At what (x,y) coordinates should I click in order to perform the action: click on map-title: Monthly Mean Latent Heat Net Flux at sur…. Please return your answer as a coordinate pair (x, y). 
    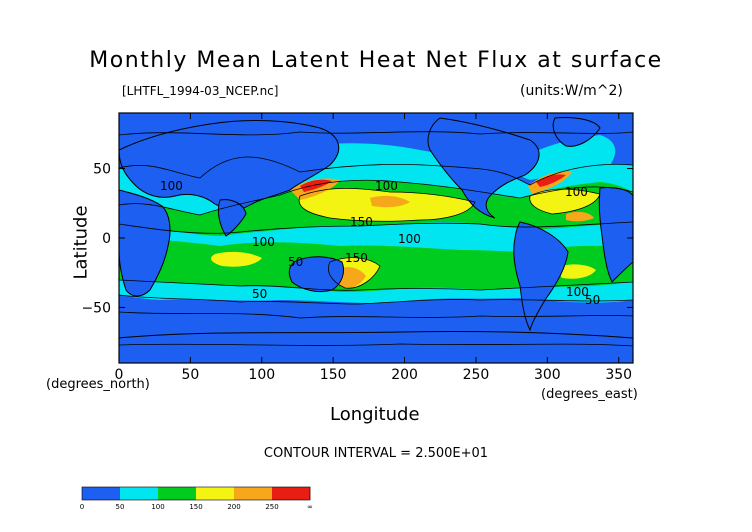
    Looking at the image, I should click on (376, 60).